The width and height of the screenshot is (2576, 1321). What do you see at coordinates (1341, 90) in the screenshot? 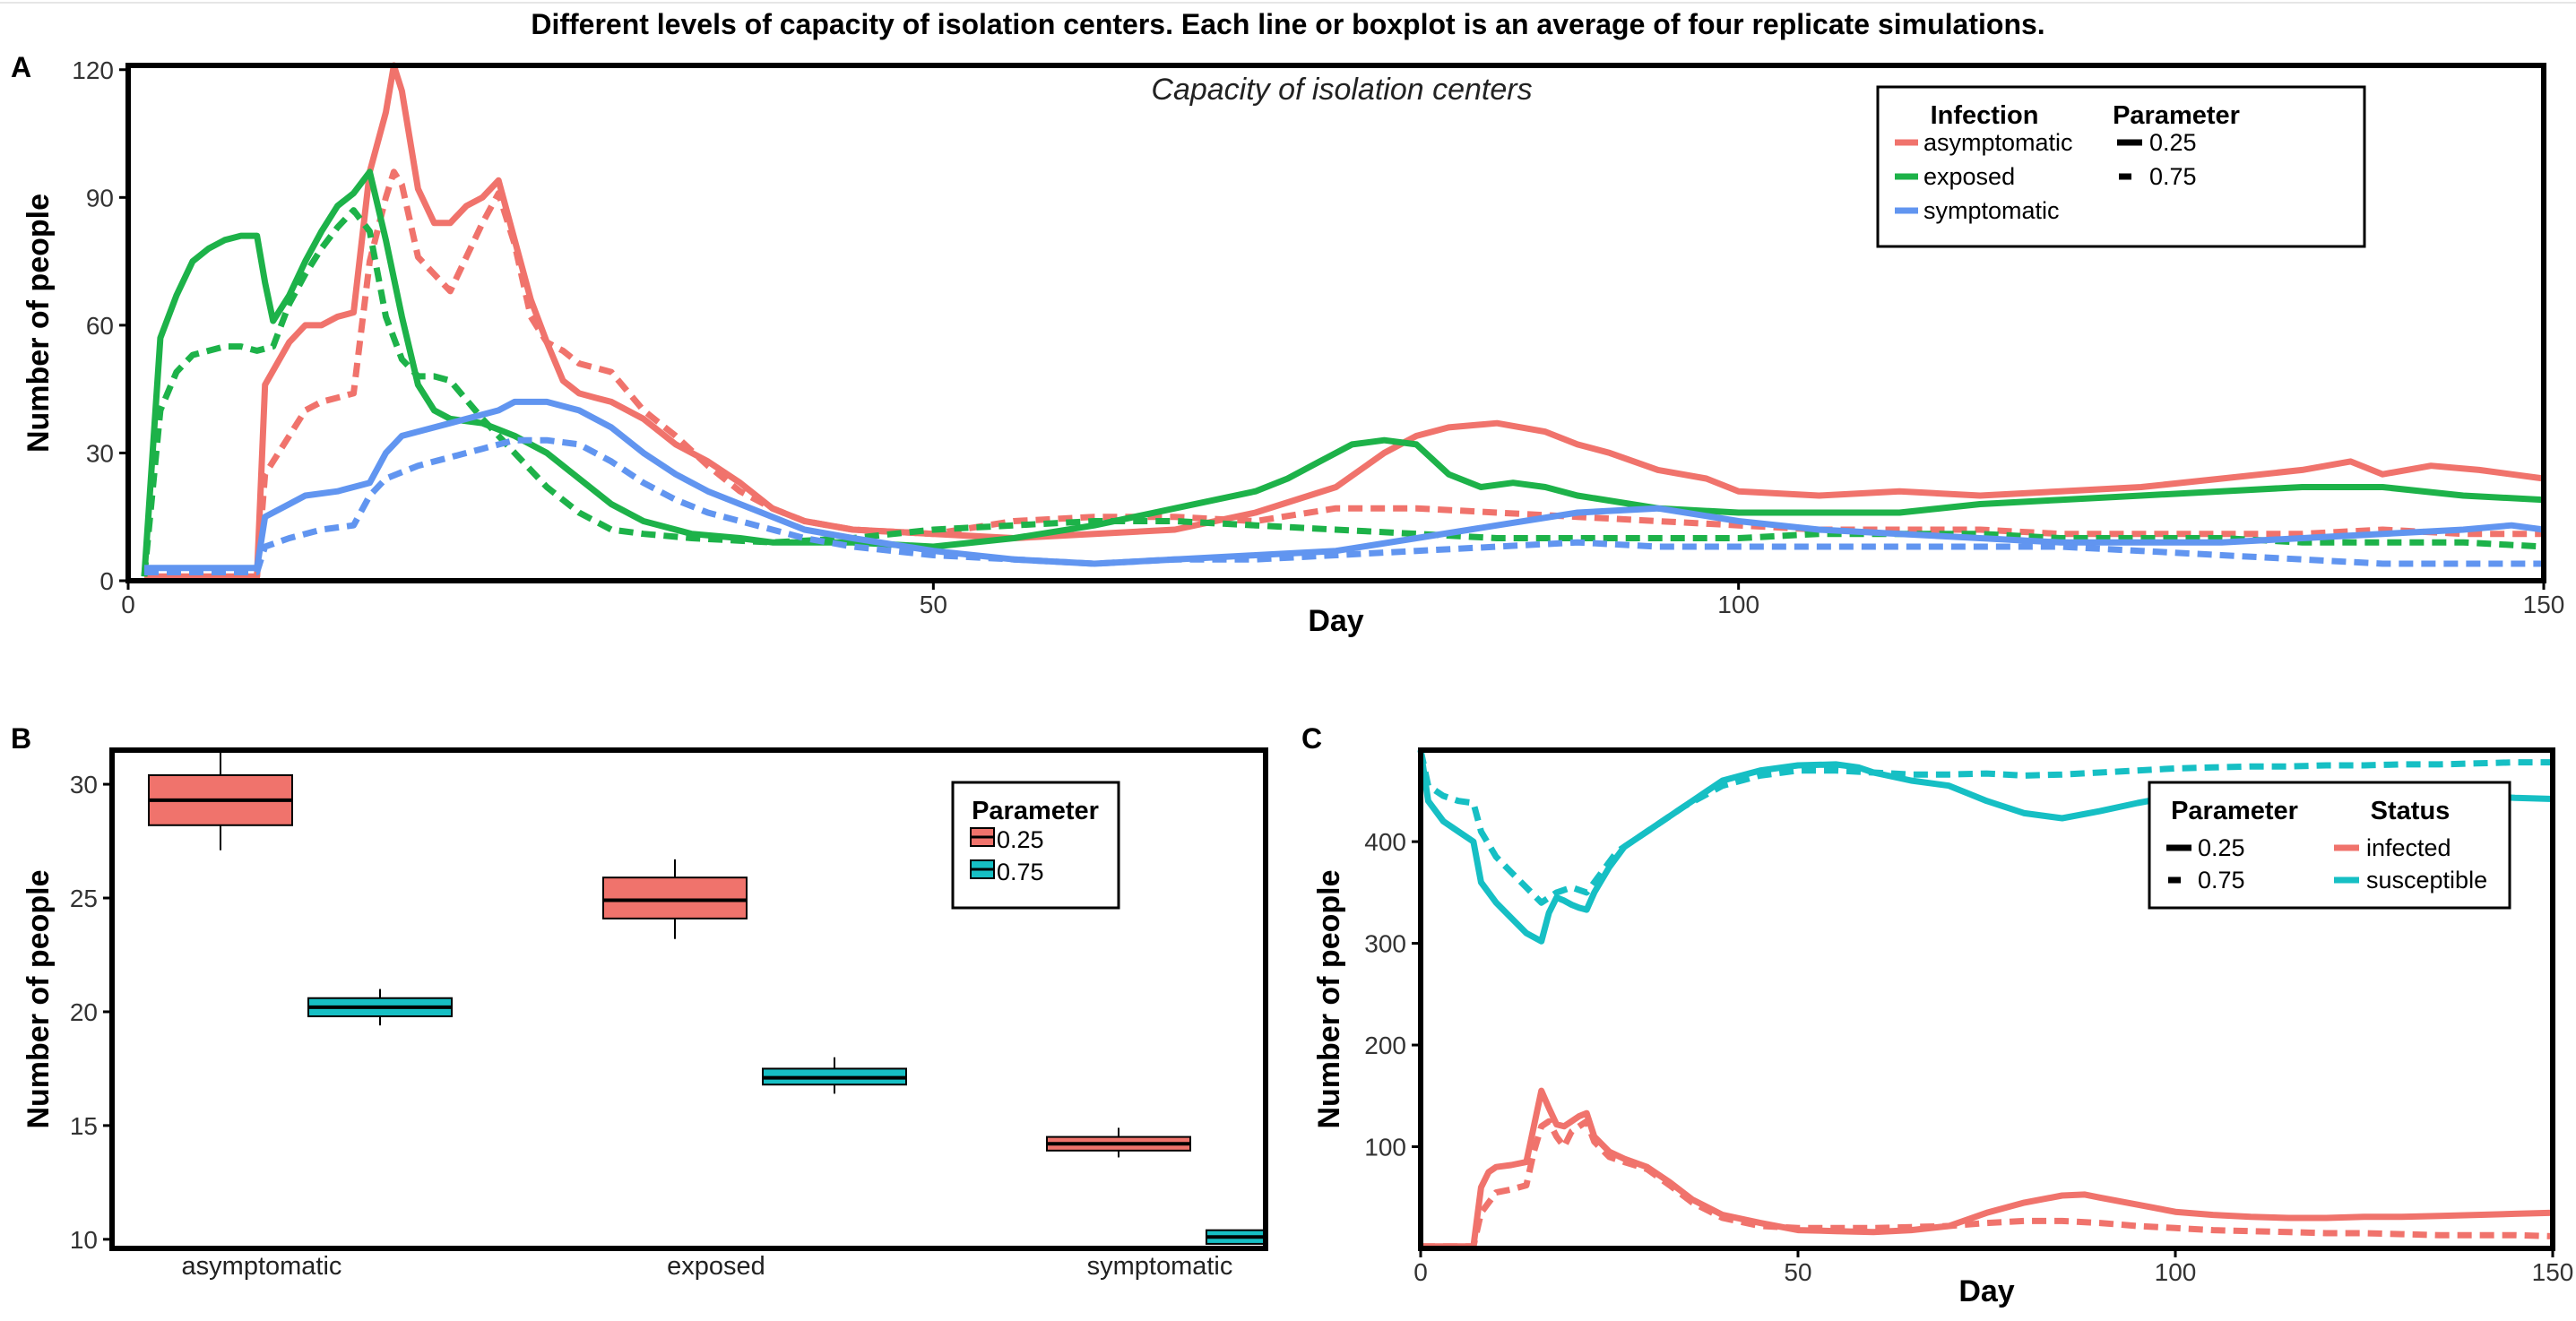
I see `chart-title: Capacity of isolation centers` at bounding box center [1341, 90].